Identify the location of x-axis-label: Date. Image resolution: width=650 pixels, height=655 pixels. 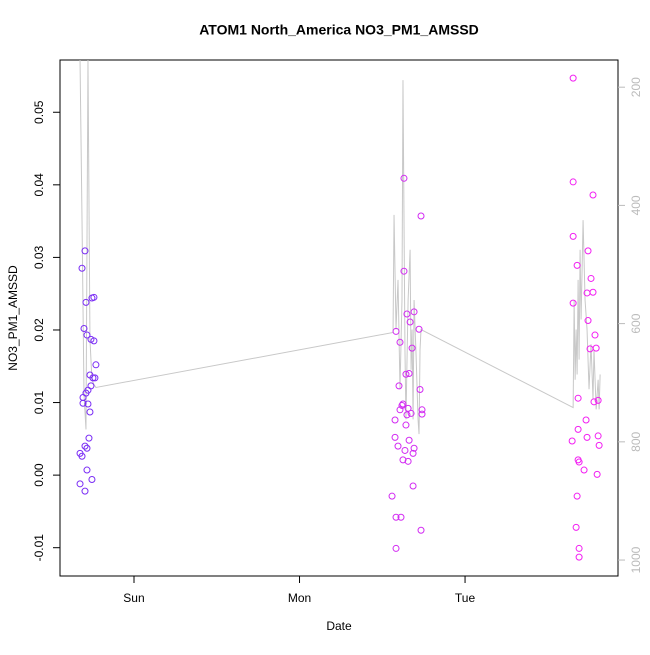
(339, 626).